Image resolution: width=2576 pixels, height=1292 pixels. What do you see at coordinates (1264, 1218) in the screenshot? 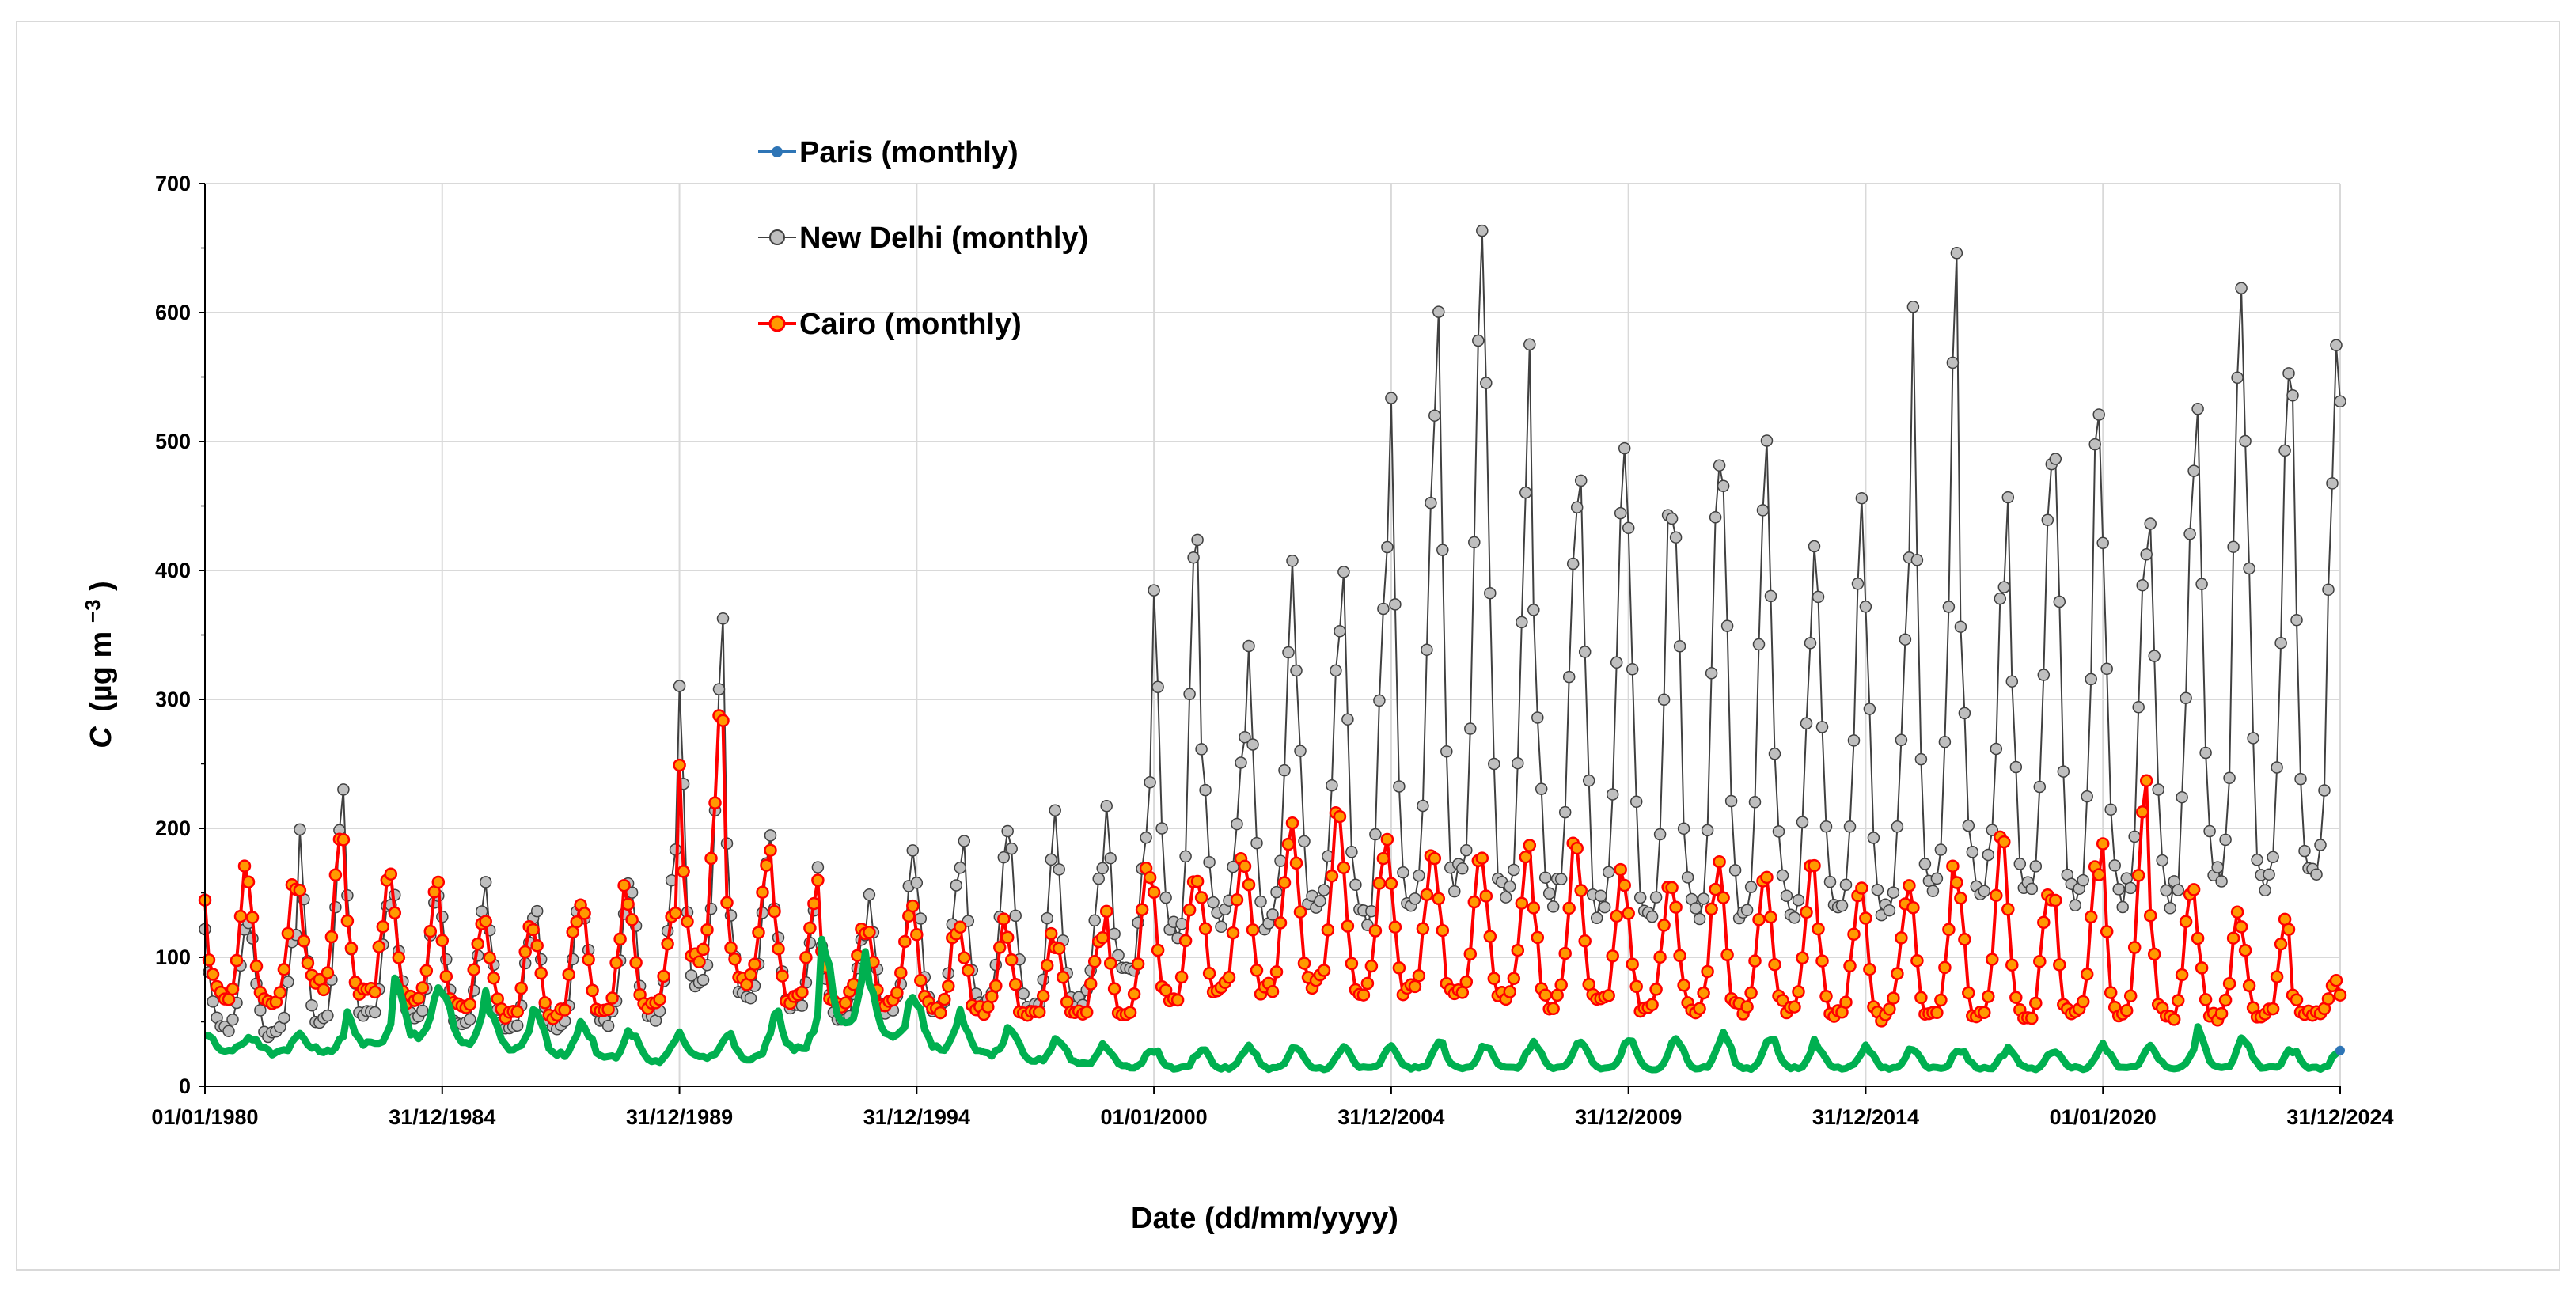
I see `x-axis-title: Date (dd/mm/yyyy)` at bounding box center [1264, 1218].